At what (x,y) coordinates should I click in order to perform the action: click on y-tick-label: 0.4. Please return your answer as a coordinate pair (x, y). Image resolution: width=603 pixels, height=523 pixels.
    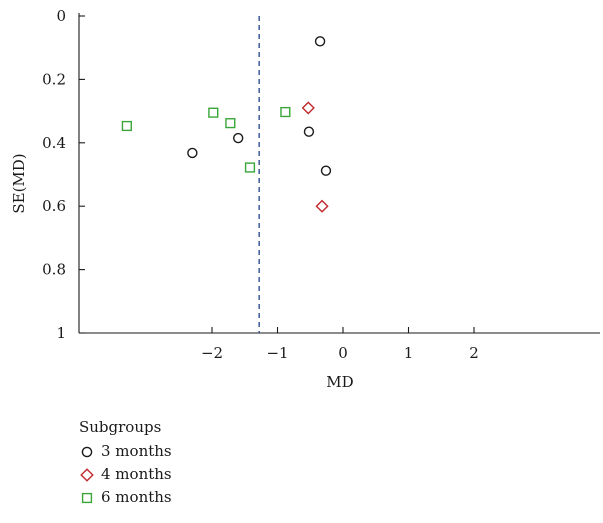
    Looking at the image, I should click on (54, 143).